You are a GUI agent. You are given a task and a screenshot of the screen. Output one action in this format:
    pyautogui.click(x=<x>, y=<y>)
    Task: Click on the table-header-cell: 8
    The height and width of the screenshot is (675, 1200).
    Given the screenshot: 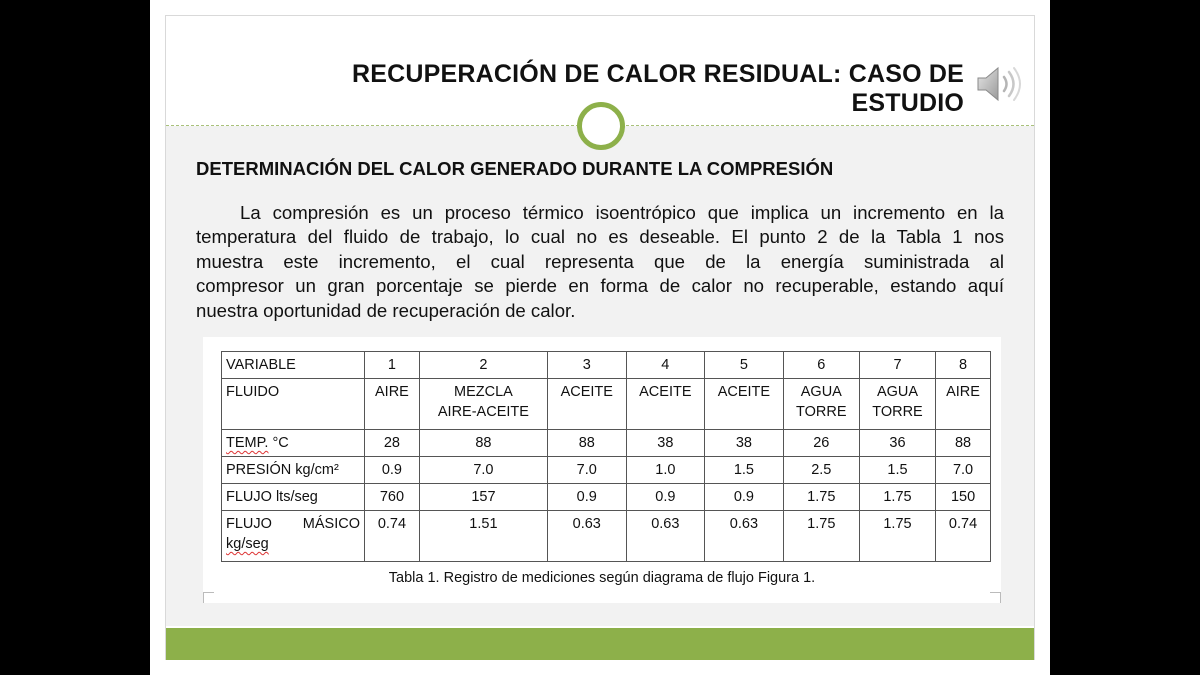 What is the action you would take?
    pyautogui.click(x=963, y=365)
    